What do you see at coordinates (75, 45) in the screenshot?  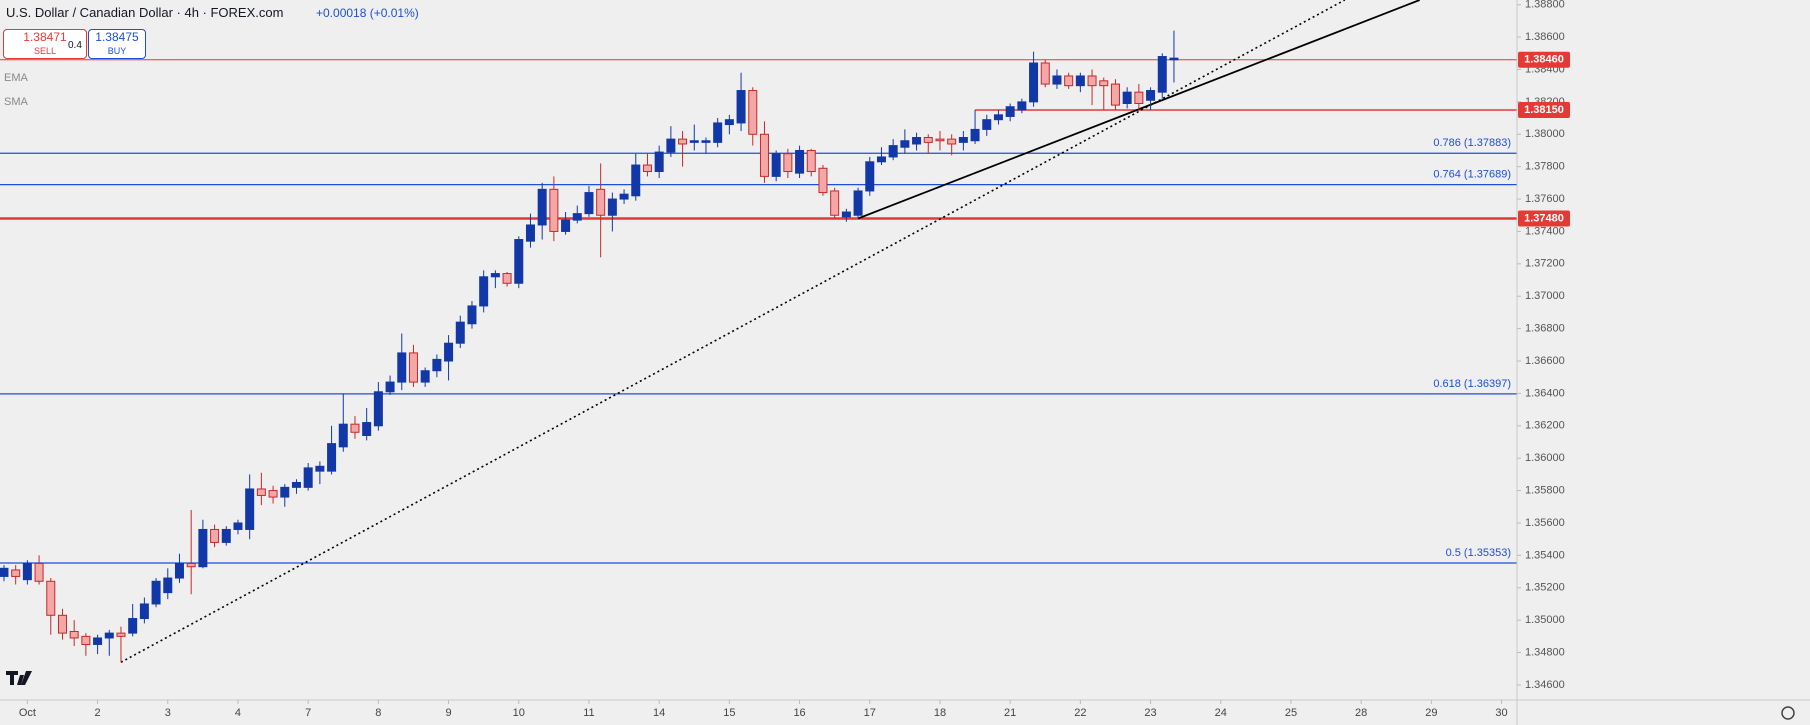 I see `spread: 0.4` at bounding box center [75, 45].